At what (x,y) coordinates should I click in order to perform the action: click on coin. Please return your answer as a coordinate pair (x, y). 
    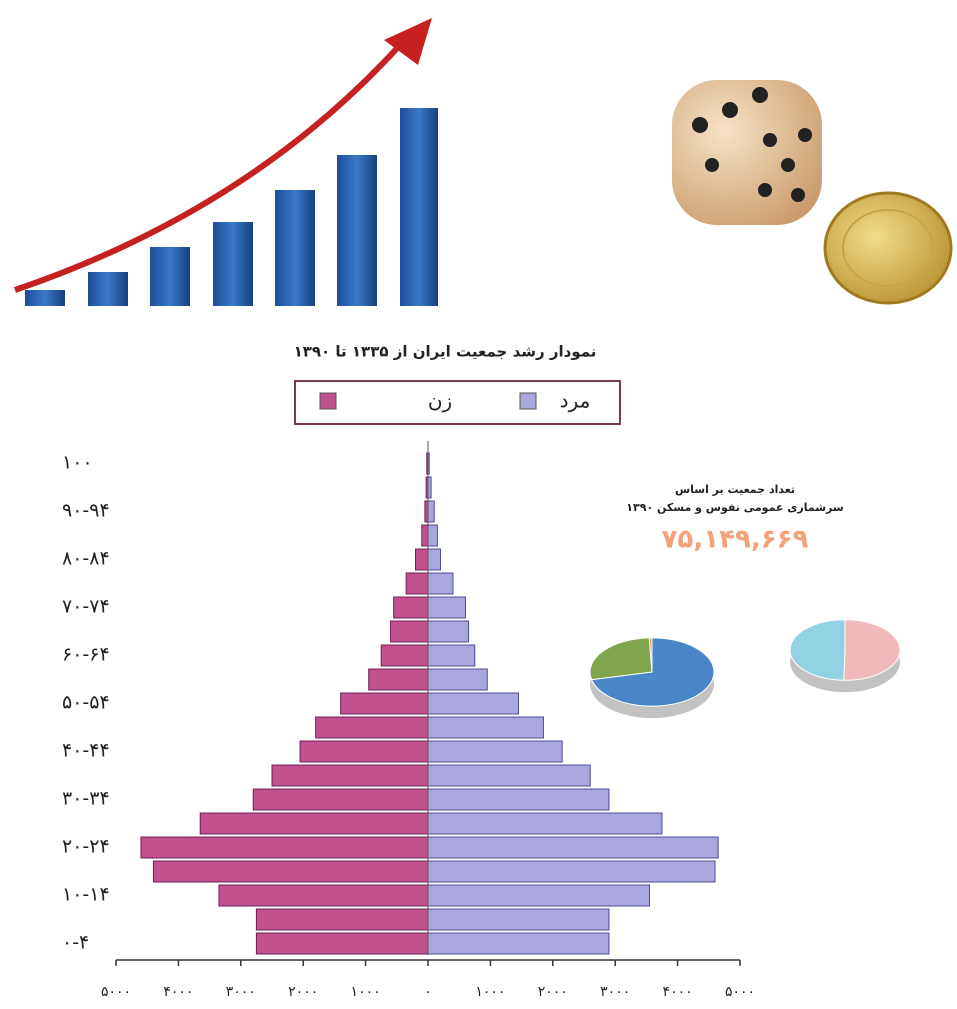
    Looking at the image, I should click on (888, 248).